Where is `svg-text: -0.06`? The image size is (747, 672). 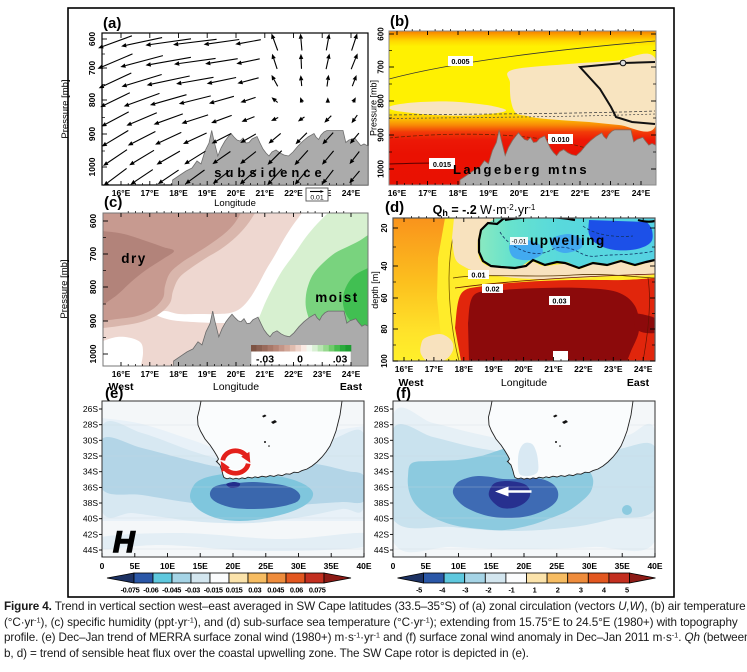 svg-text: -0.06 is located at coordinates (150, 590).